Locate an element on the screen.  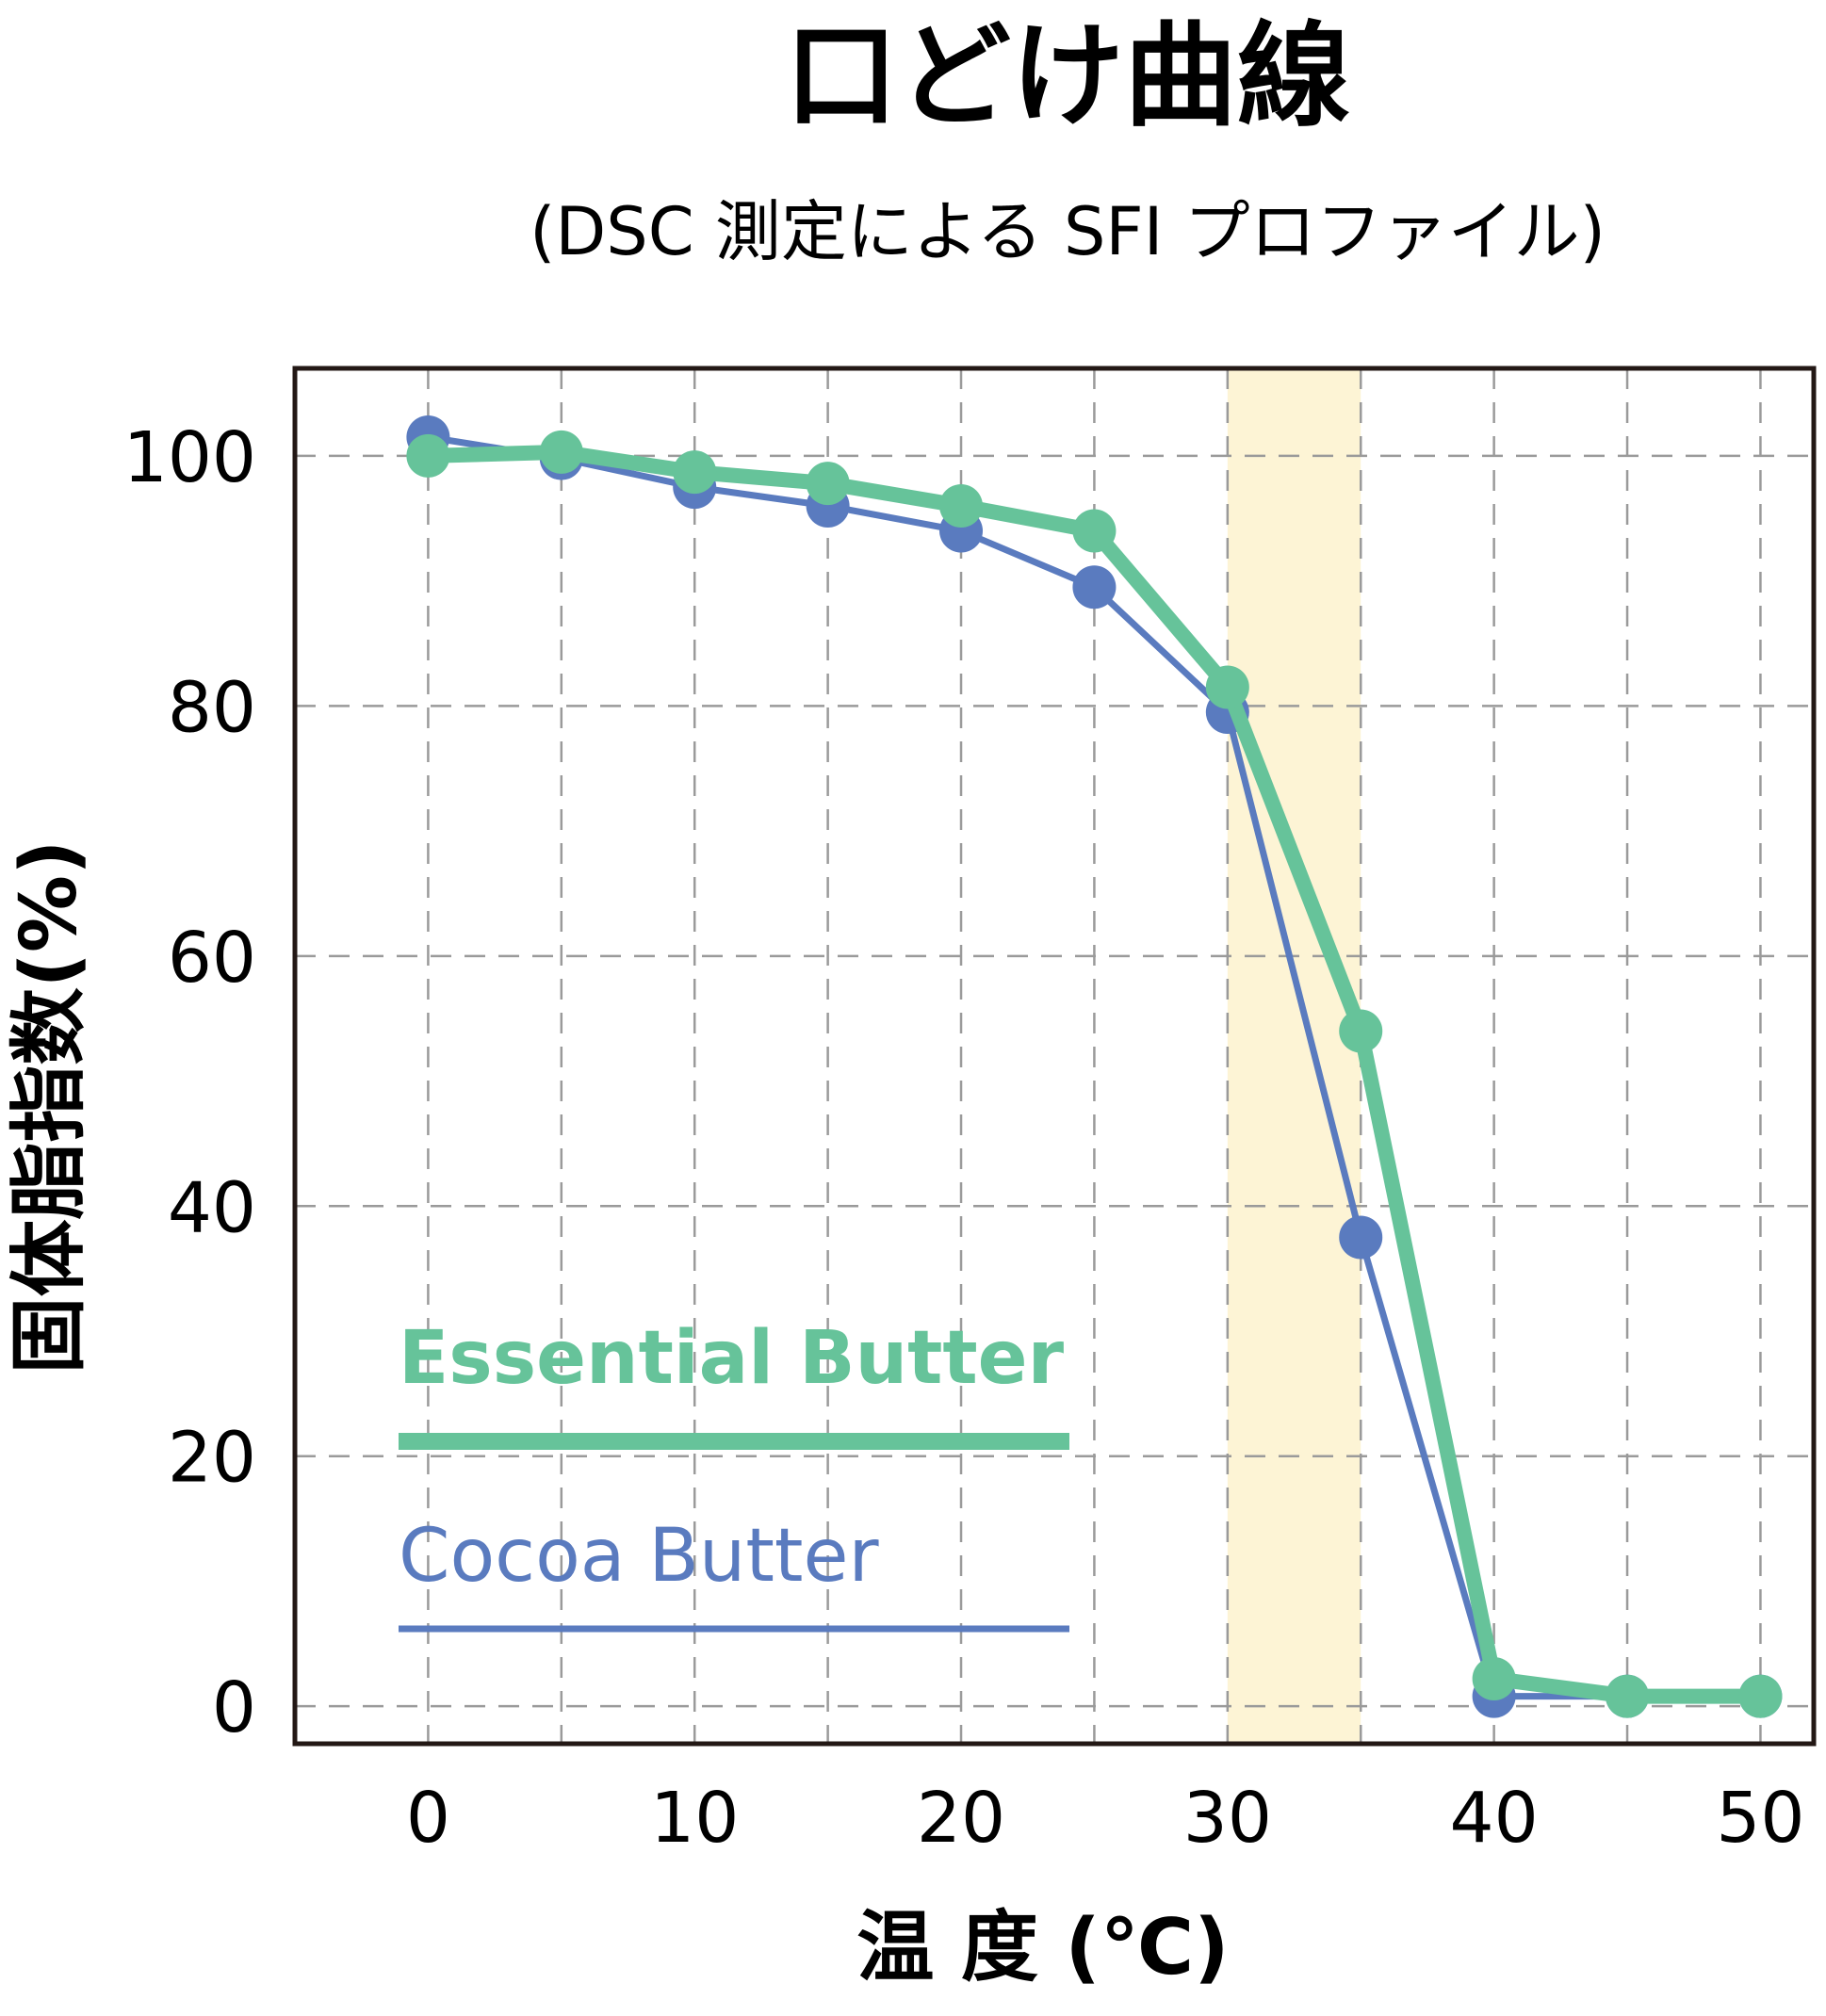
x-tick-label: 20 is located at coordinates (961, 1818).